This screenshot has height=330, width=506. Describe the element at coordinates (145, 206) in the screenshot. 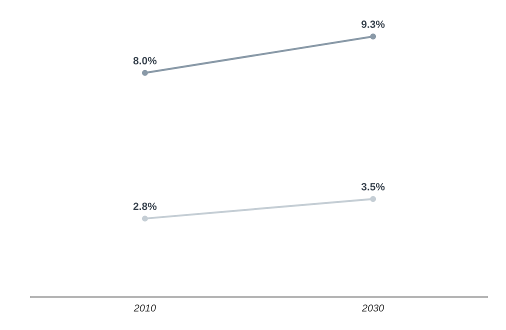

I see `data-label: 2.8%` at that location.